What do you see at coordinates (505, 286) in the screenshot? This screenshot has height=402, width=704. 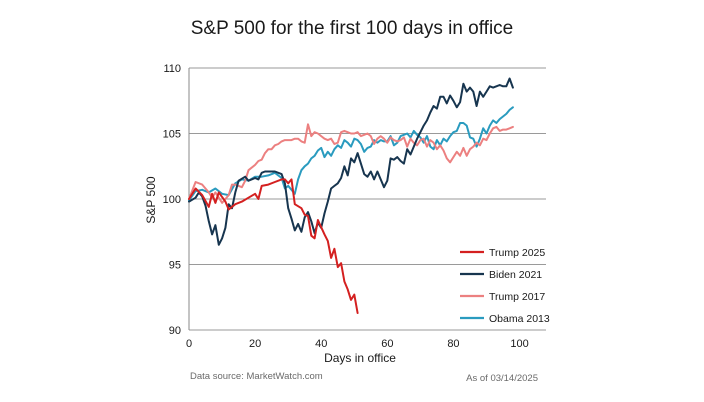 I see `legend: Trump 2025 Biden 2021 Trump 2017 Obama 2013` at bounding box center [505, 286].